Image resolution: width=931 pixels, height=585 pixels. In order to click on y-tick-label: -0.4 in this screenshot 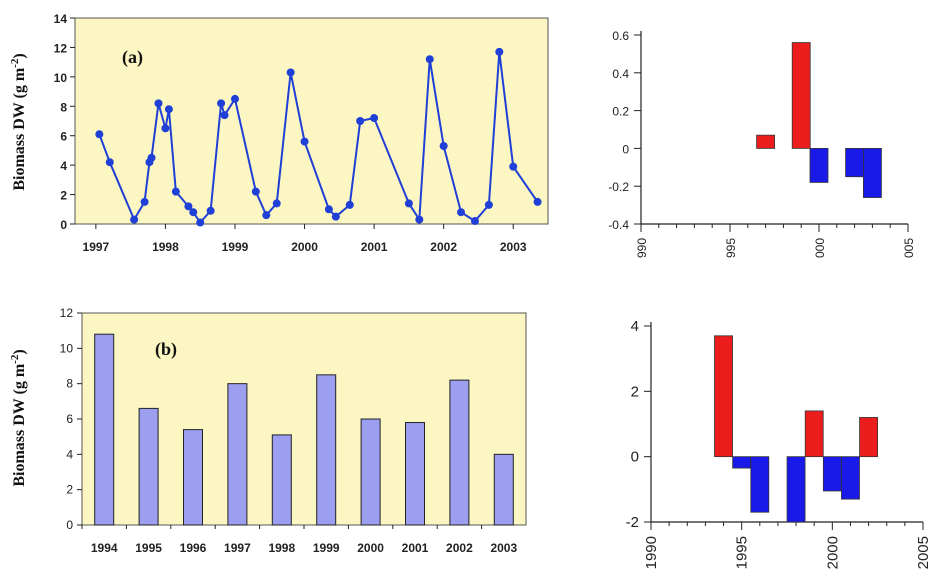, I will do `click(618, 225)`.